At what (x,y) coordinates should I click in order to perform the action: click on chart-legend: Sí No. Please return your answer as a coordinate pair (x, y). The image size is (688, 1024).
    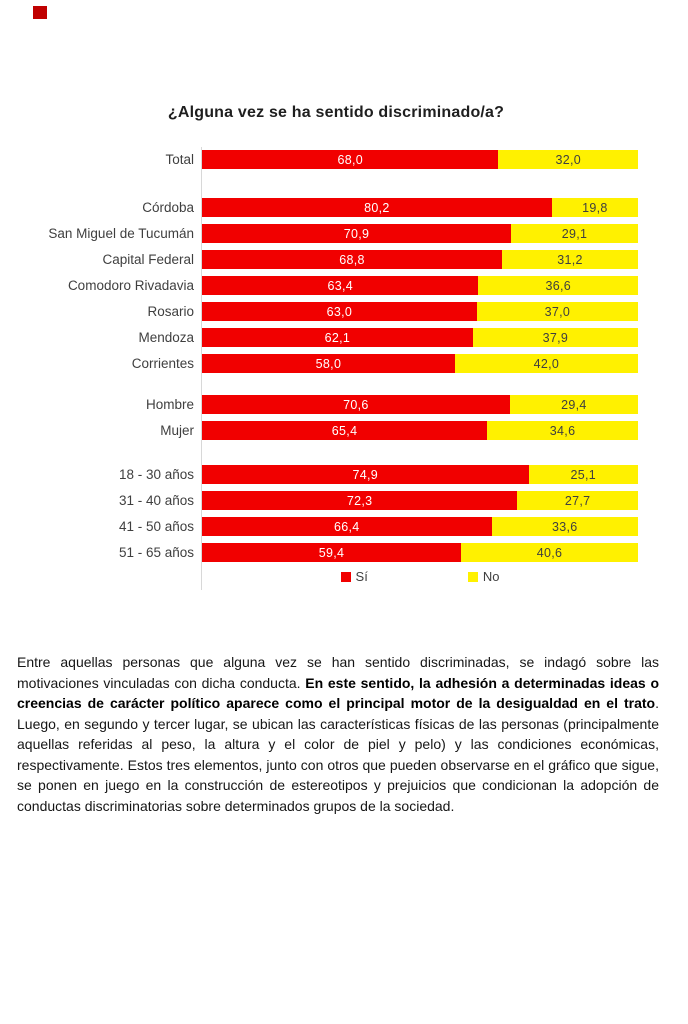
    Looking at the image, I should click on (420, 576).